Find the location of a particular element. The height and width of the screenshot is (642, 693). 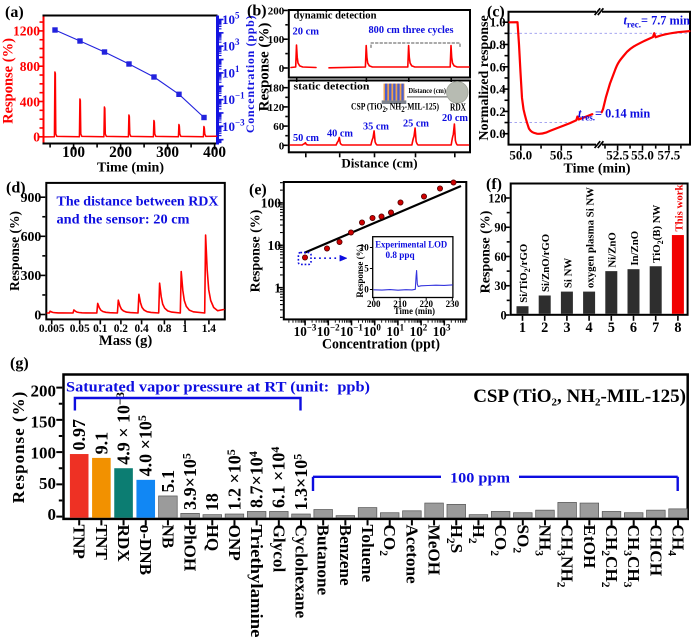

svg-text: 5 is located at coordinates (366, 269).